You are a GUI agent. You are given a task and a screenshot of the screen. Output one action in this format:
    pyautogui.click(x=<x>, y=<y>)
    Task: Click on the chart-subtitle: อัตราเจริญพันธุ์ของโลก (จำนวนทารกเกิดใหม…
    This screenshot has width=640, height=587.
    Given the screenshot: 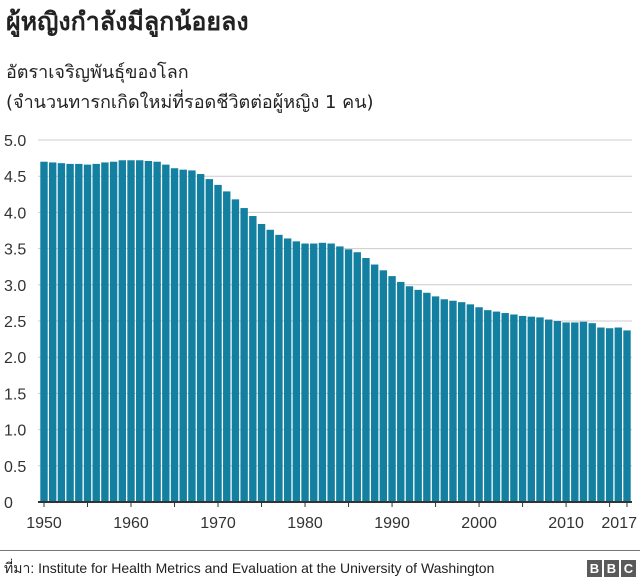 What is the action you would take?
    pyautogui.click(x=190, y=88)
    